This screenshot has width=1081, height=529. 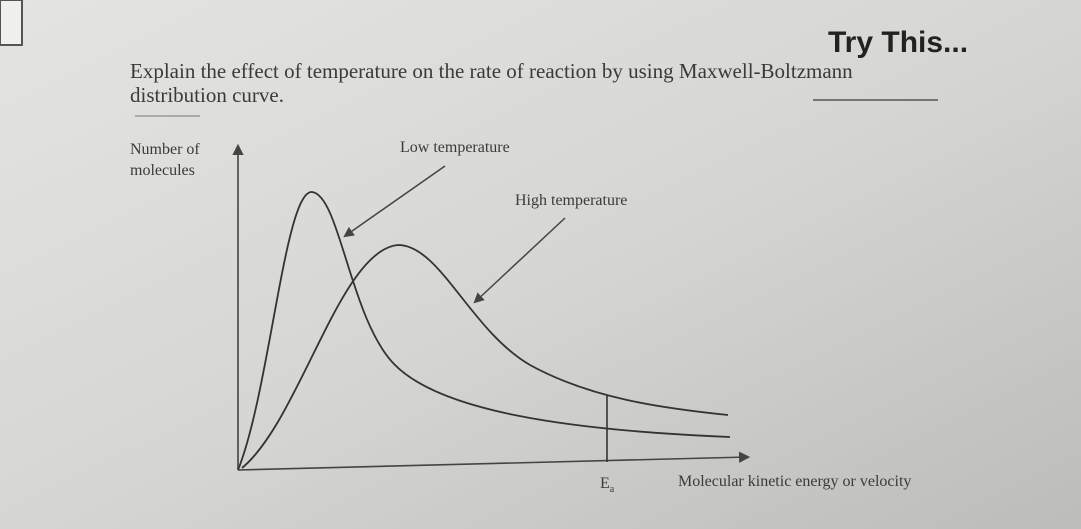 I want to click on threshold-symbol: E, so click(x=605, y=483).